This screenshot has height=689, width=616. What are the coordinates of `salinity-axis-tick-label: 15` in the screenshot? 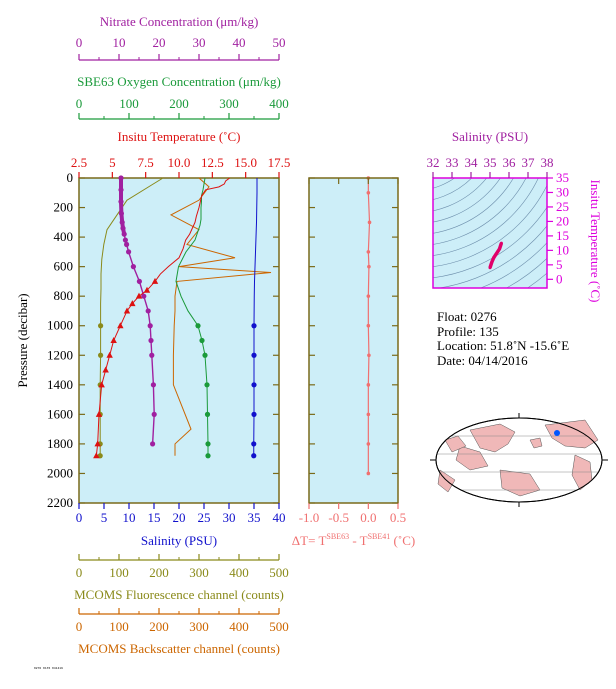 It's located at (154, 517).